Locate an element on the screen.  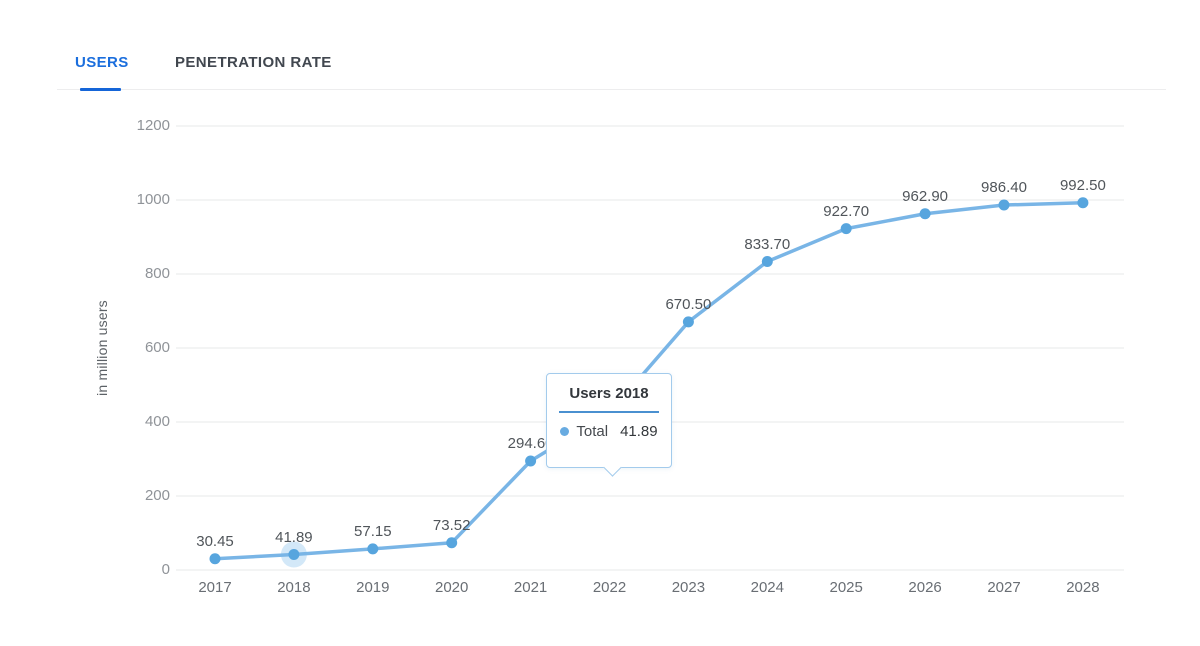
y-tick-label: 600 is located at coordinates (157, 347).